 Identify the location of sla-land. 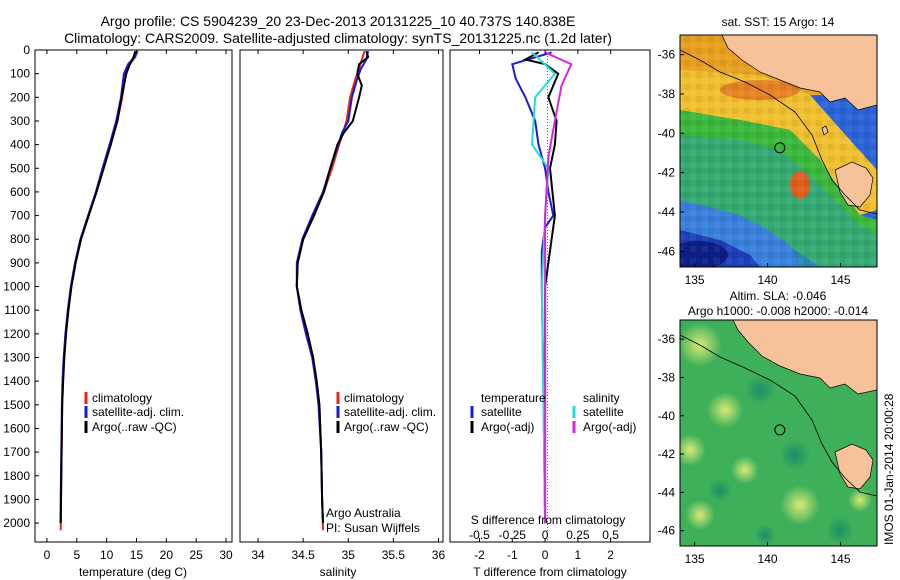
(804, 357).